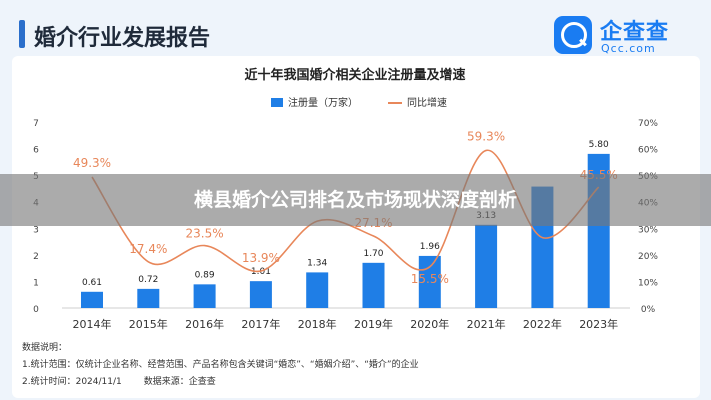  Describe the element at coordinates (317, 263) in the screenshot. I see `bar-value-label: 1.34` at that location.